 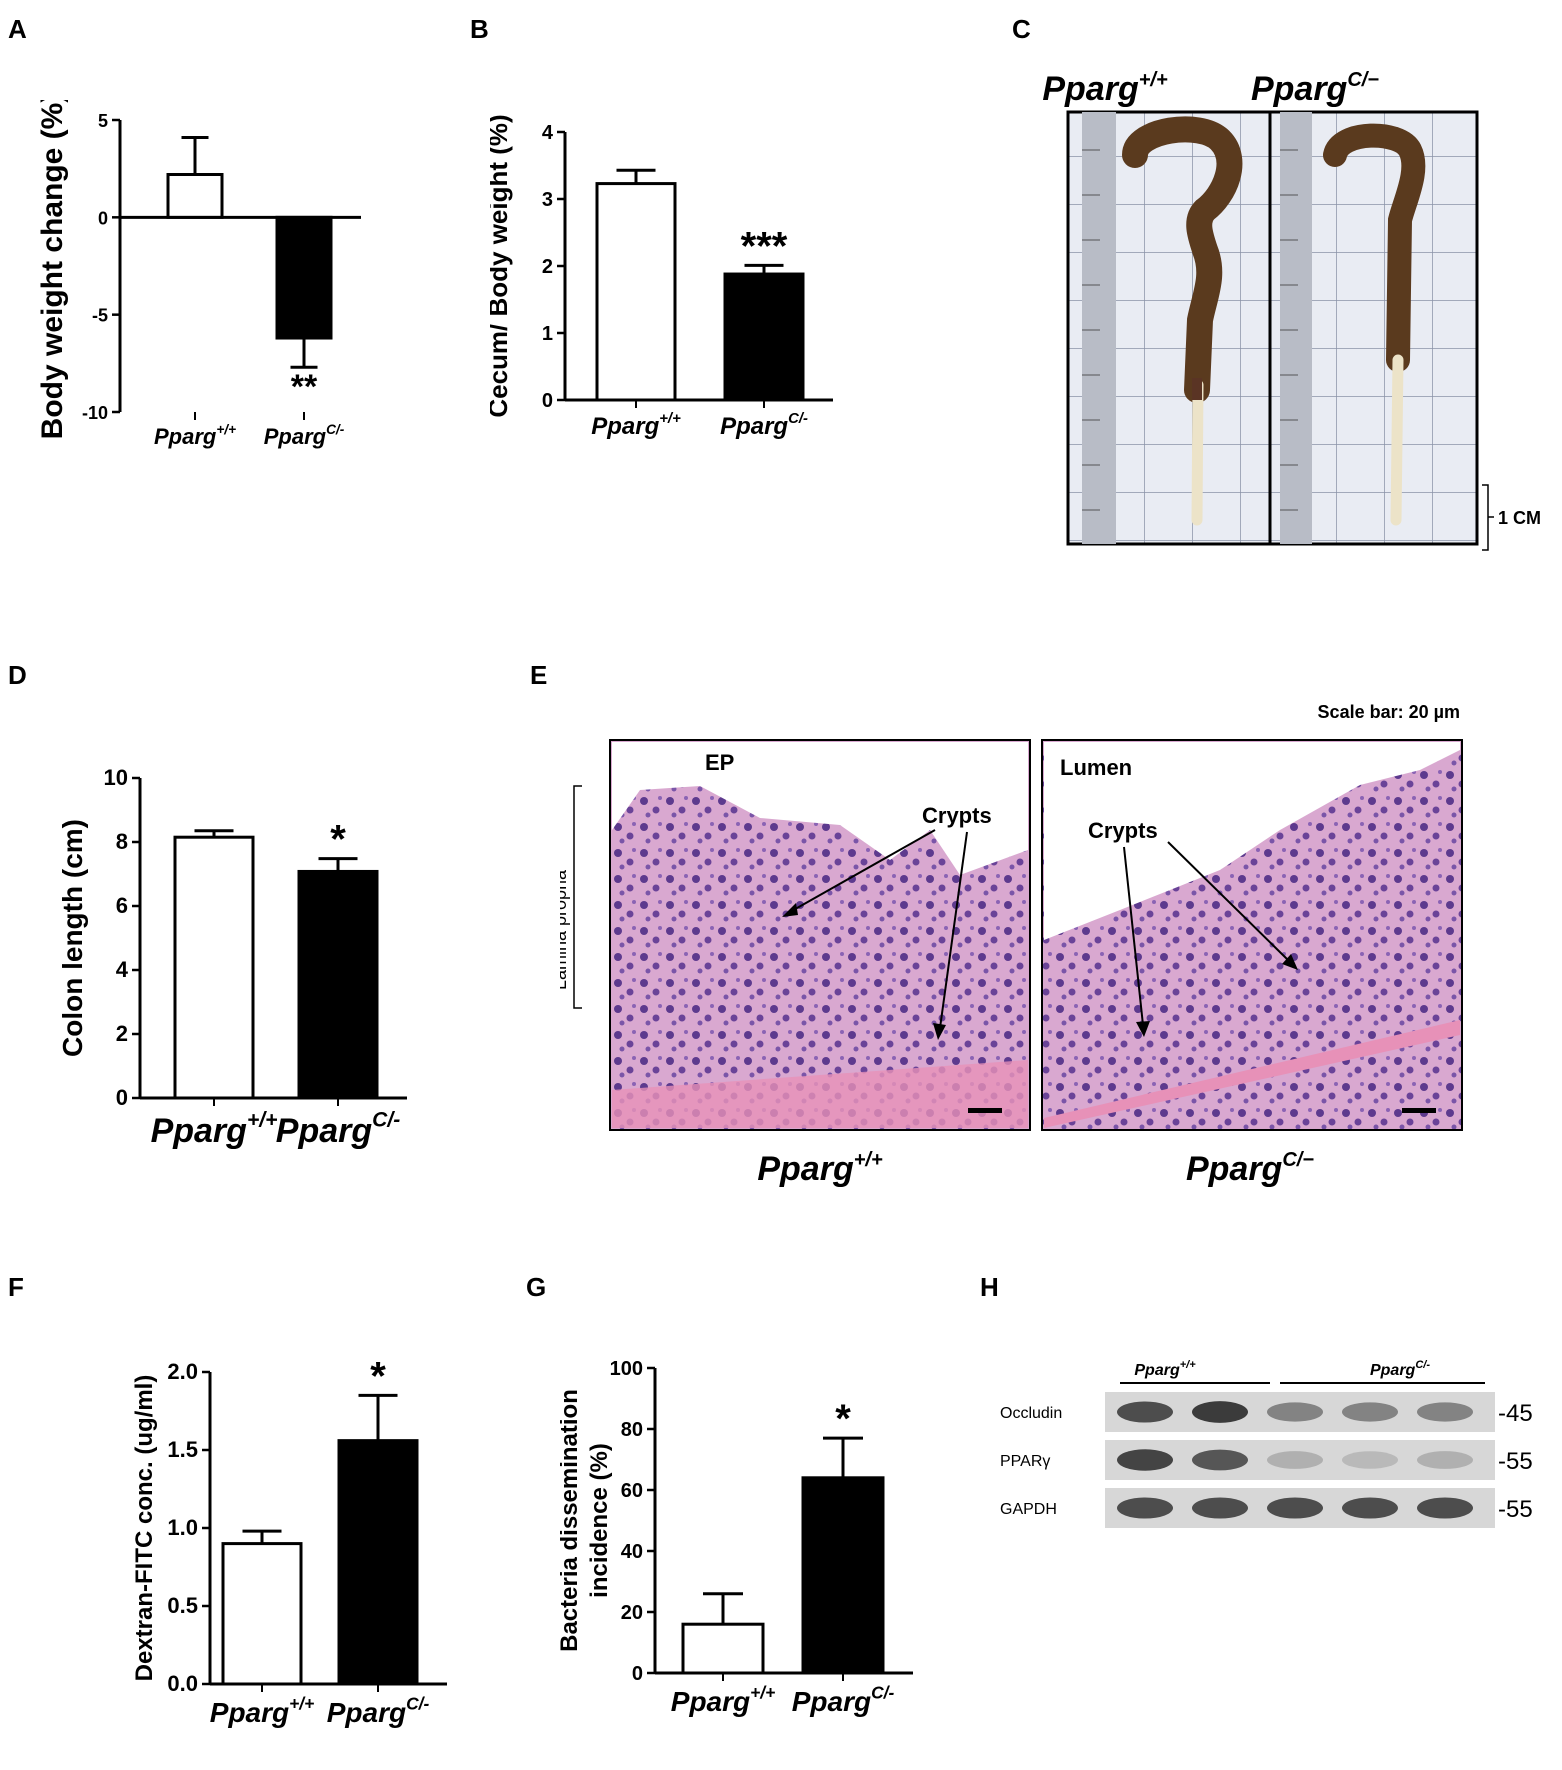 I want to click on scale-bracket, so click(x=1488, y=517).